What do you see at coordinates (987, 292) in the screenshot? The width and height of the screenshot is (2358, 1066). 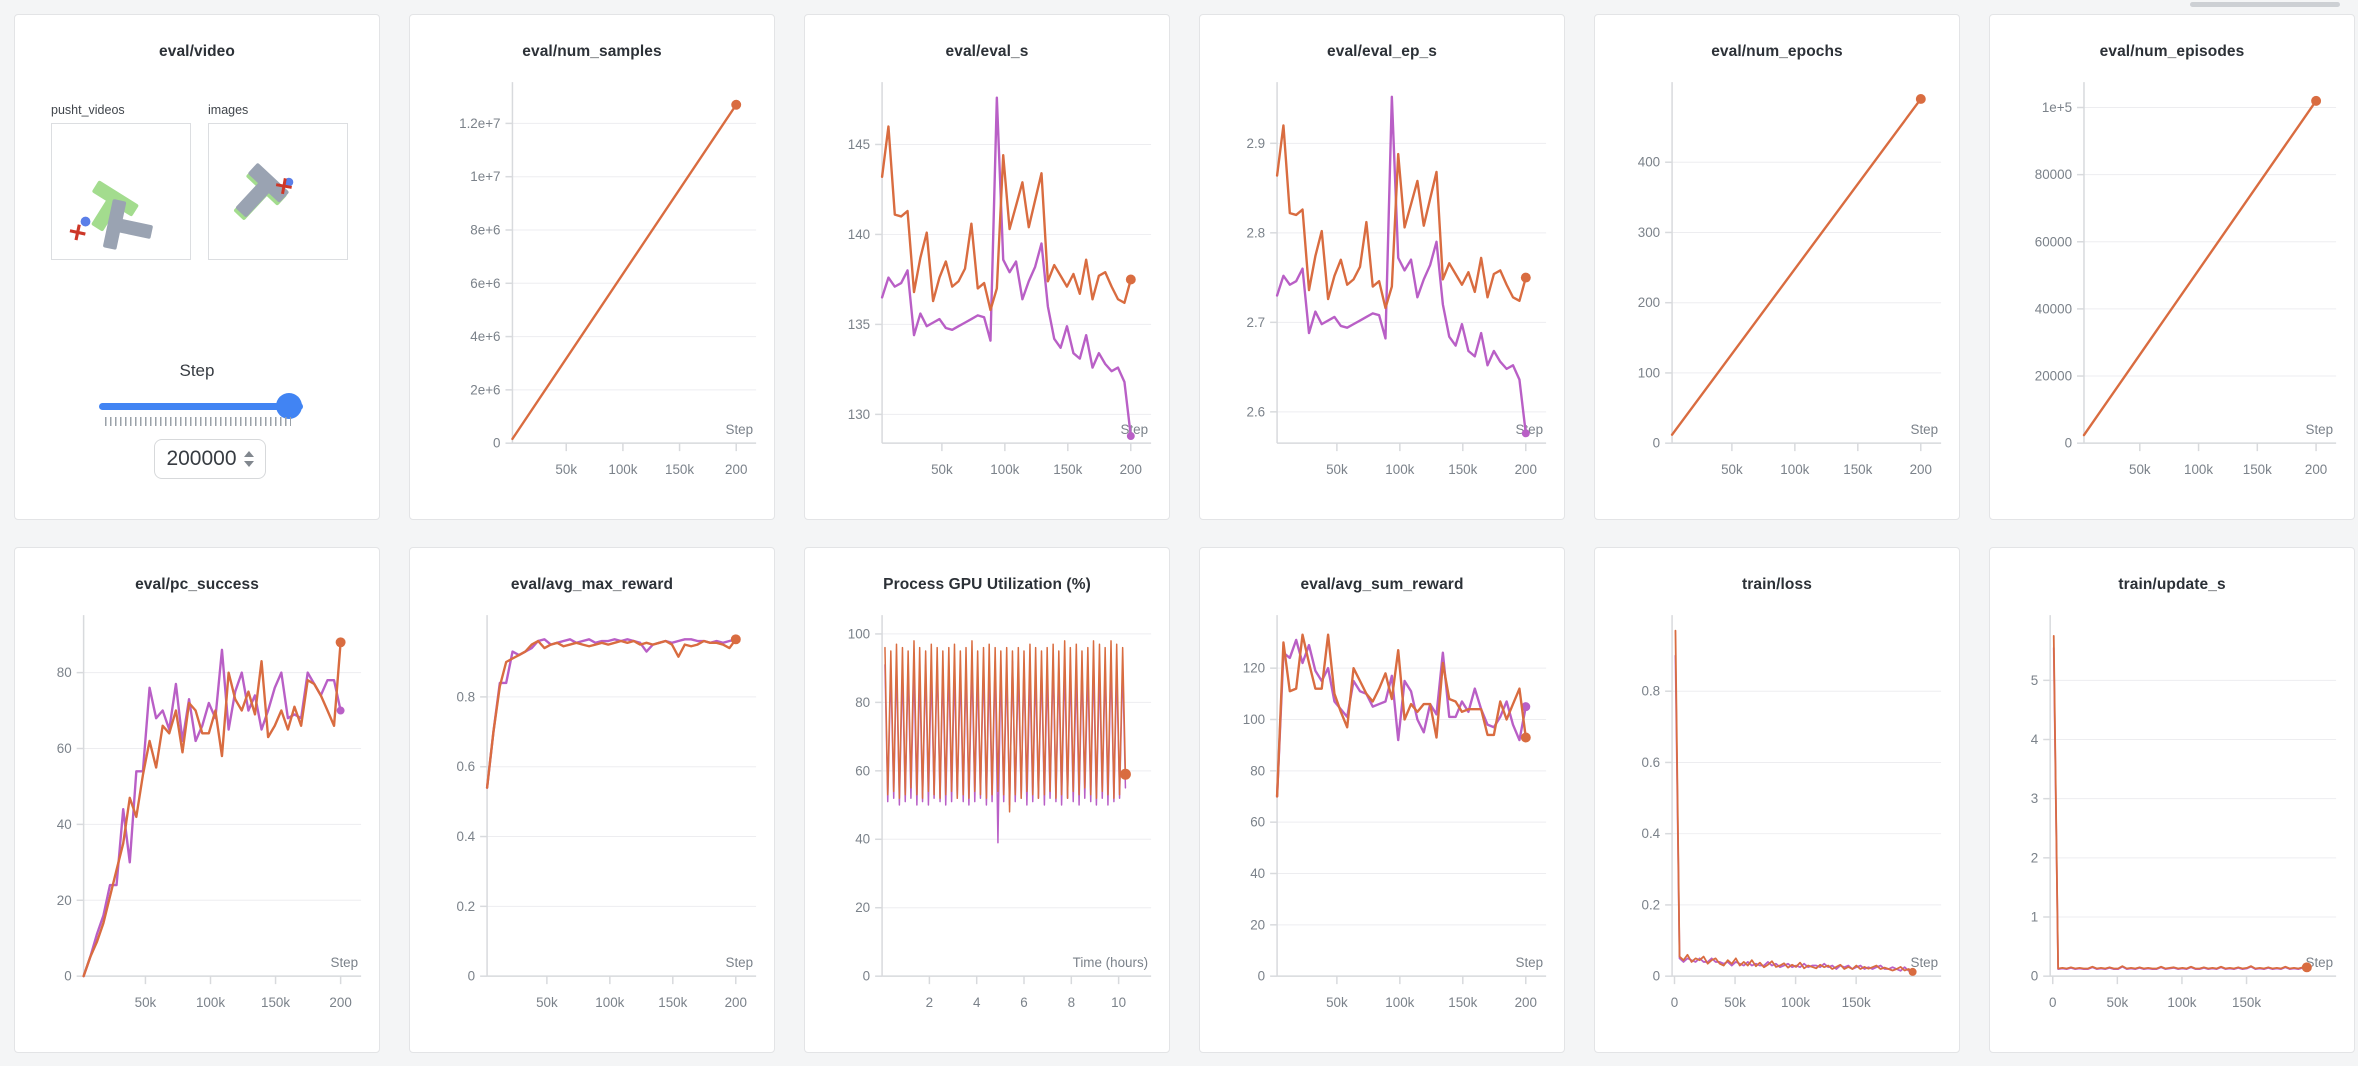 I see `chart-eval-eval-s: 130 135 140 145 50k 100k 150k 200 Step` at bounding box center [987, 292].